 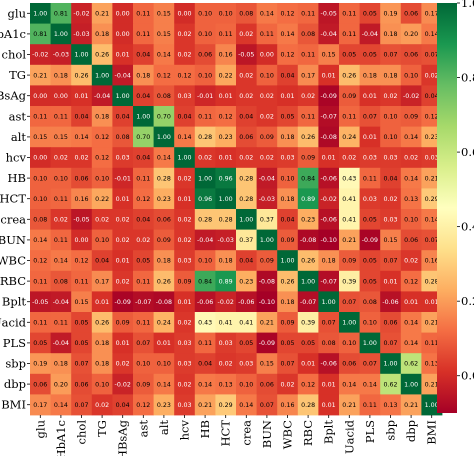 I want to click on cell-value-glu-glu: 1.00, so click(x=40, y=14).